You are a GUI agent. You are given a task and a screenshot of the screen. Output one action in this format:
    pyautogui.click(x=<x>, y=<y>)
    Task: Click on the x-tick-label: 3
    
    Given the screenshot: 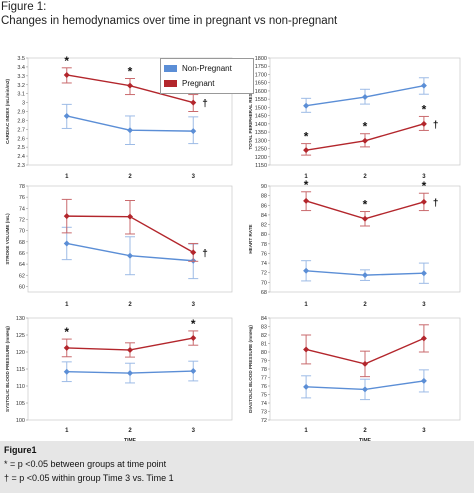 What is the action you would take?
    pyautogui.click(x=194, y=431)
    